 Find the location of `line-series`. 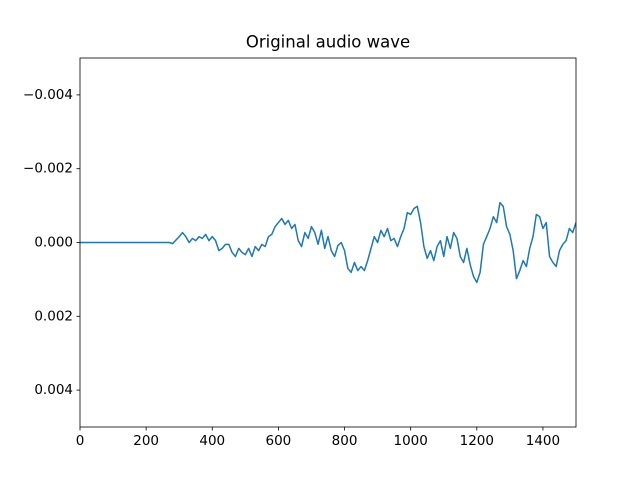

line-series is located at coordinates (328, 242).